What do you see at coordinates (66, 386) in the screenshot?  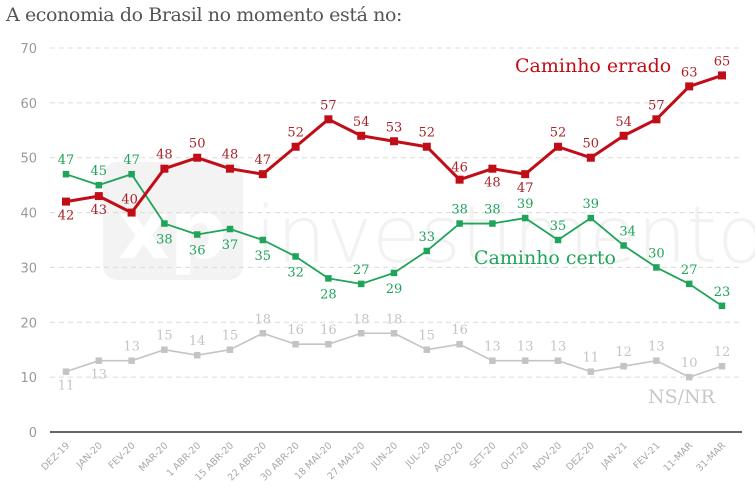 I see `data-label: 11` at bounding box center [66, 386].